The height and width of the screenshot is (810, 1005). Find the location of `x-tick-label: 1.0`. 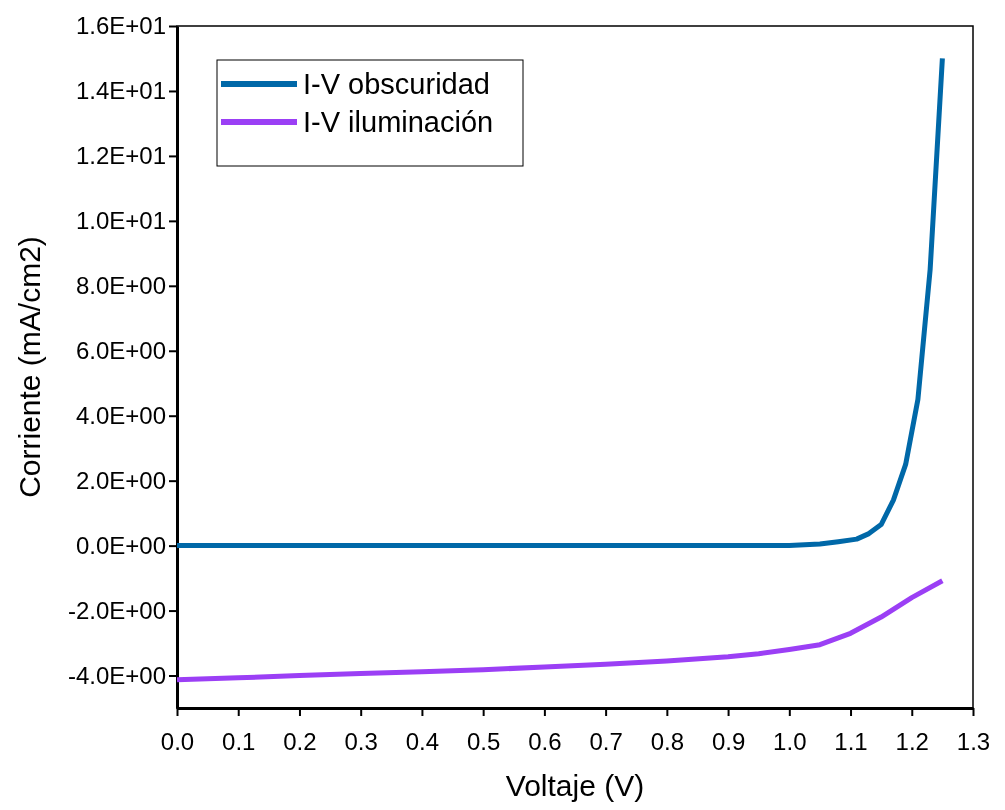

x-tick-label: 1.0 is located at coordinates (790, 742).